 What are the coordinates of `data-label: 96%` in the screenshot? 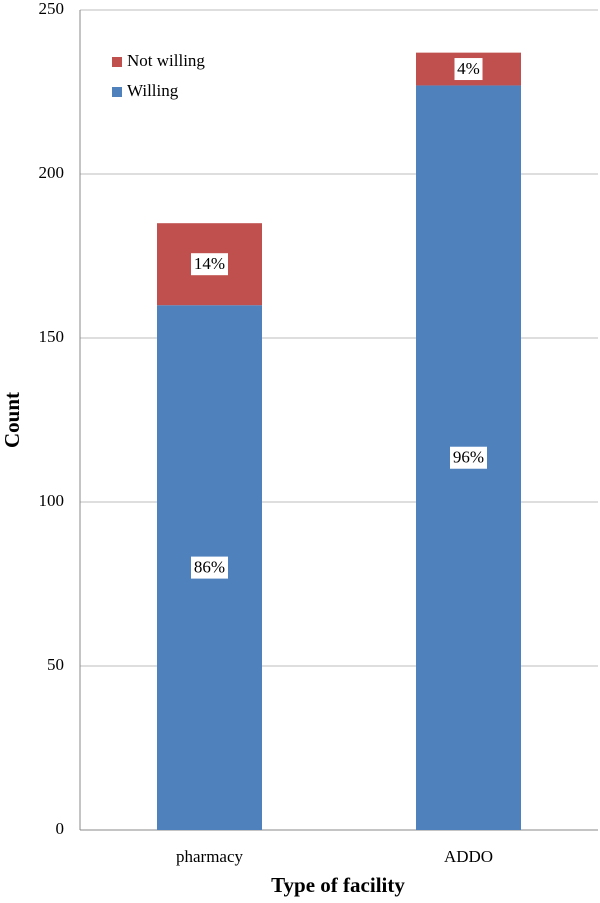 It's located at (468, 457).